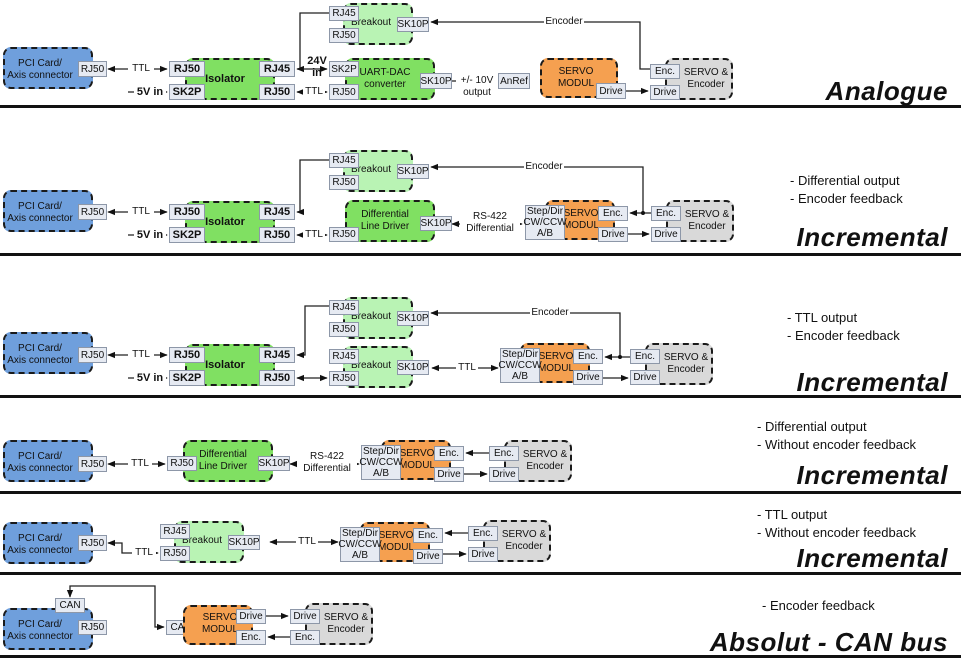 This screenshot has width=961, height=661. Describe the element at coordinates (70, 605) in the screenshot. I see `pci-can-port: CAN` at that location.